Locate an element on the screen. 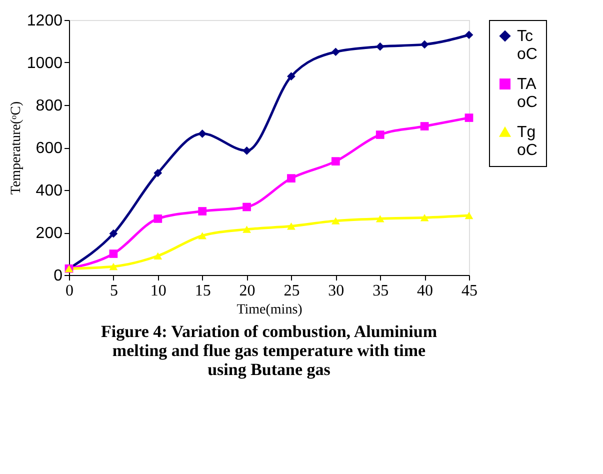 This screenshot has width=603, height=474. x-tick-label: 45 is located at coordinates (470, 291).